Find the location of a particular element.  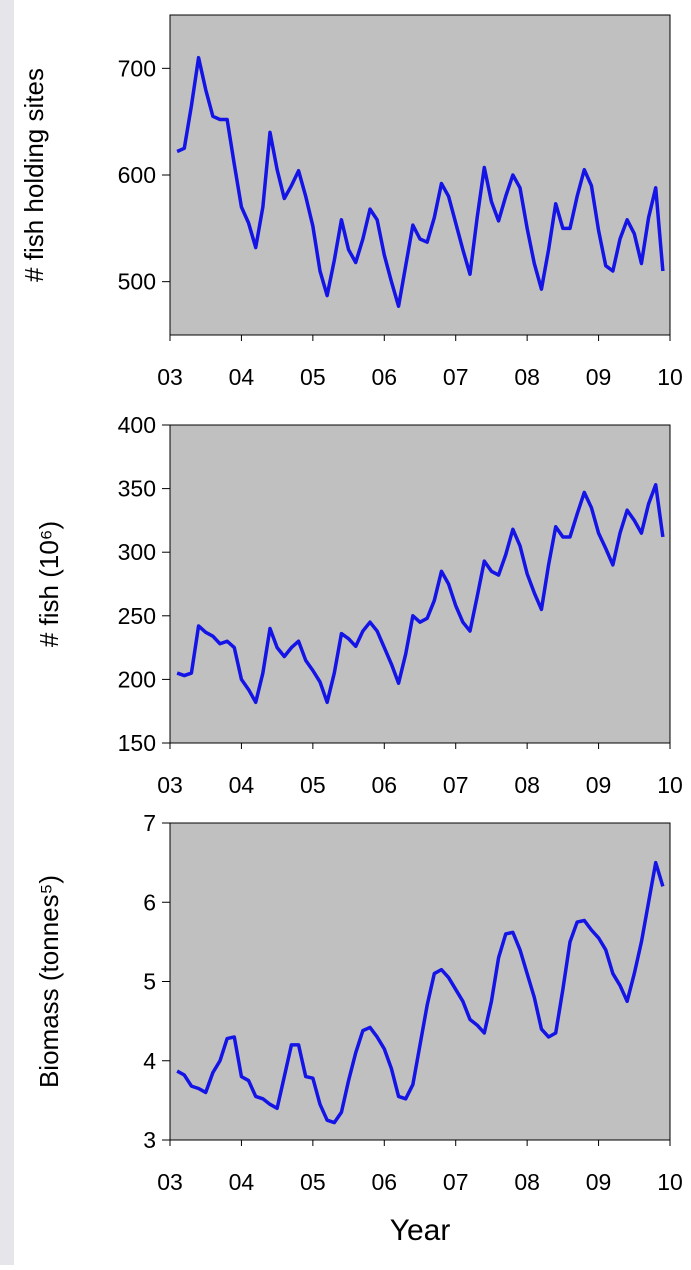

y-tick-label: 300 is located at coordinates (137, 552).